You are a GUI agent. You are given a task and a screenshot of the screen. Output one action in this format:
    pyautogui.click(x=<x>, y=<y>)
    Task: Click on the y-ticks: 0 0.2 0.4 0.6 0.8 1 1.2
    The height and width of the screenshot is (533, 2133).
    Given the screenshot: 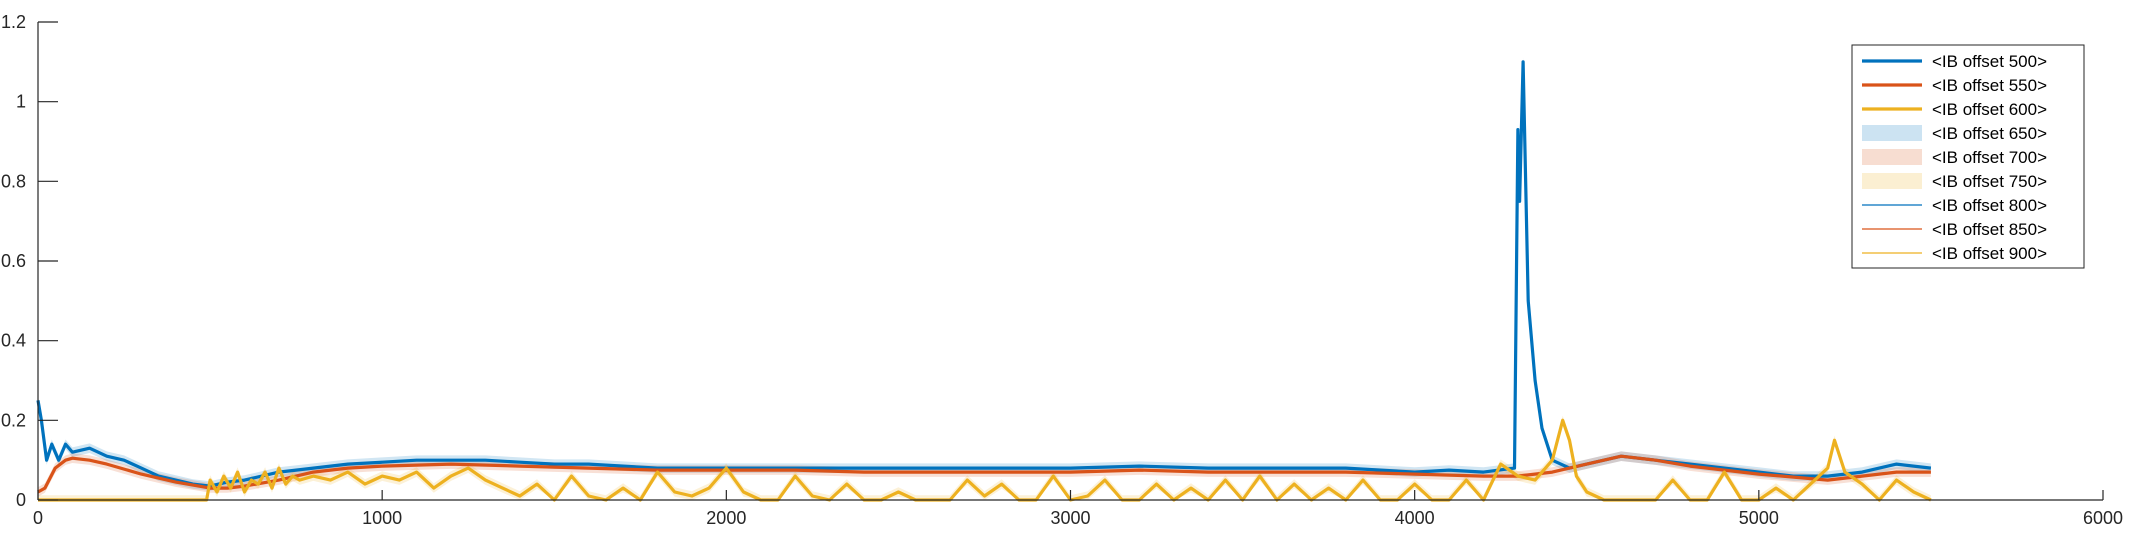 What is the action you would take?
    pyautogui.click(x=29, y=261)
    